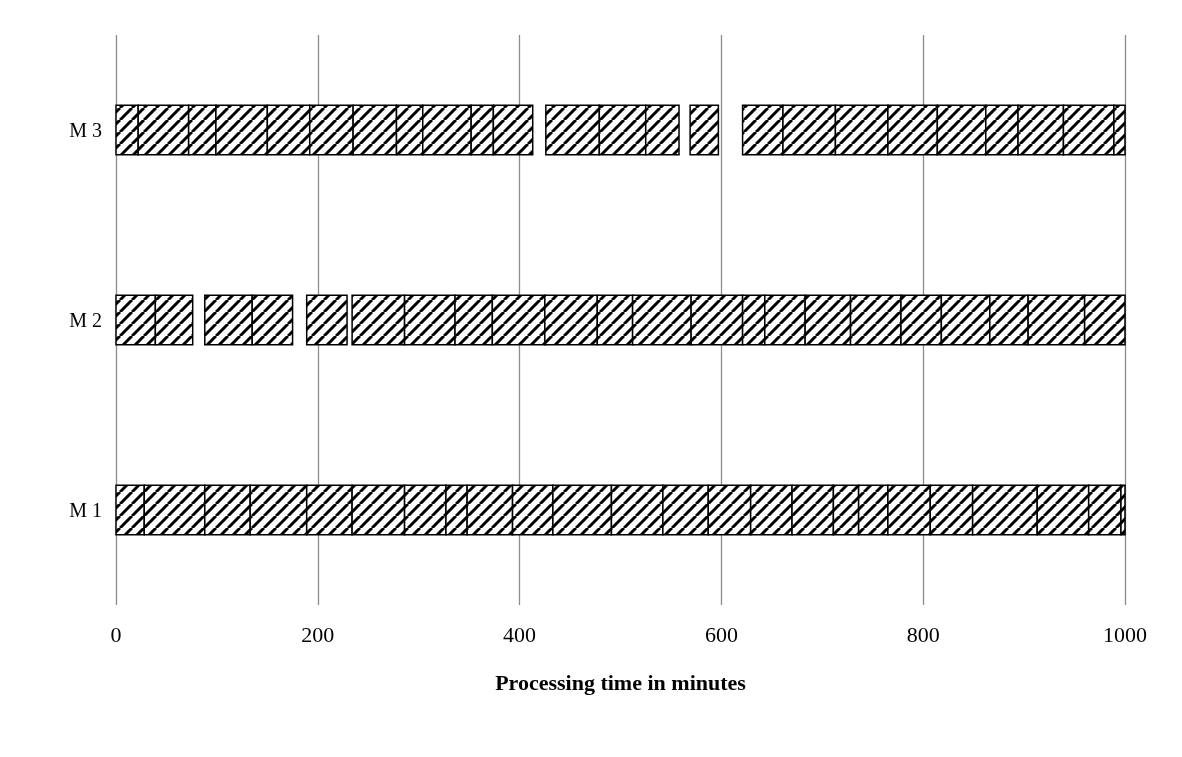 This screenshot has width=1182, height=757. What do you see at coordinates (1125, 634) in the screenshot?
I see `x-tick-label: 1000` at bounding box center [1125, 634].